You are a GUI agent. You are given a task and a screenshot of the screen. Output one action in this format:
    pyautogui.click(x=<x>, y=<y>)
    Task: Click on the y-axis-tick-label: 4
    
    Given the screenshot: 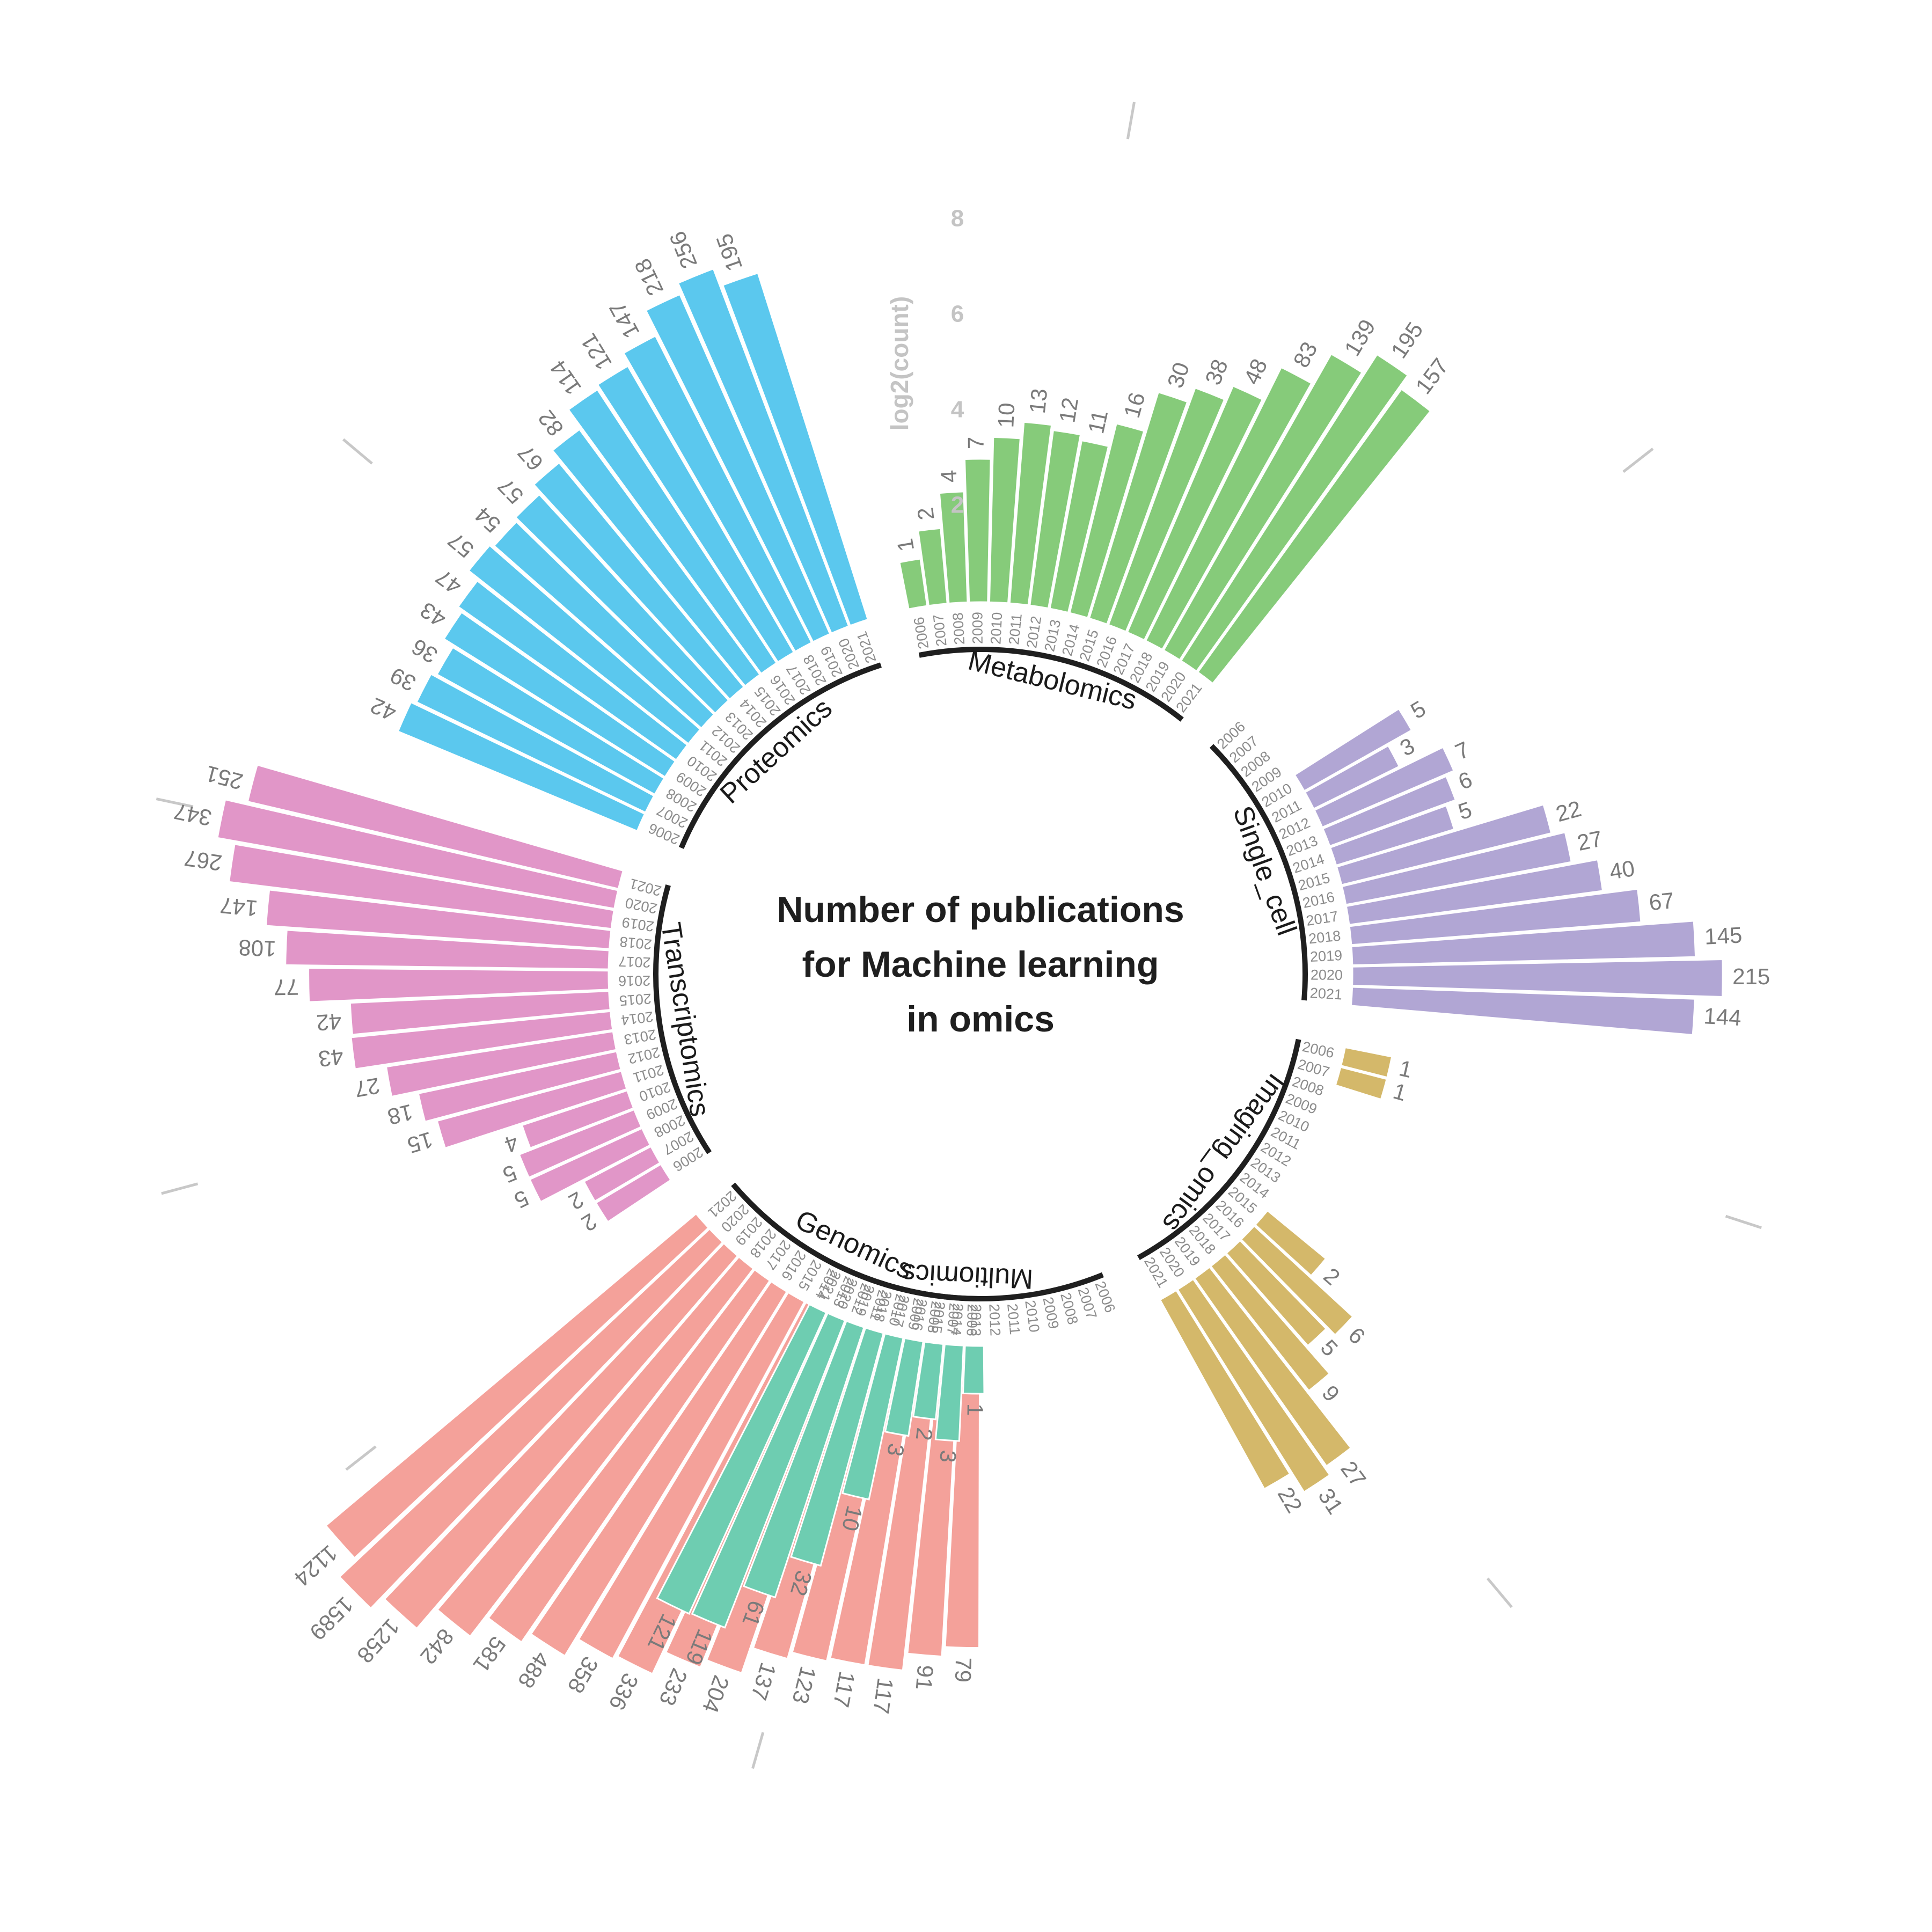 What is the action you would take?
    pyautogui.click(x=957, y=410)
    